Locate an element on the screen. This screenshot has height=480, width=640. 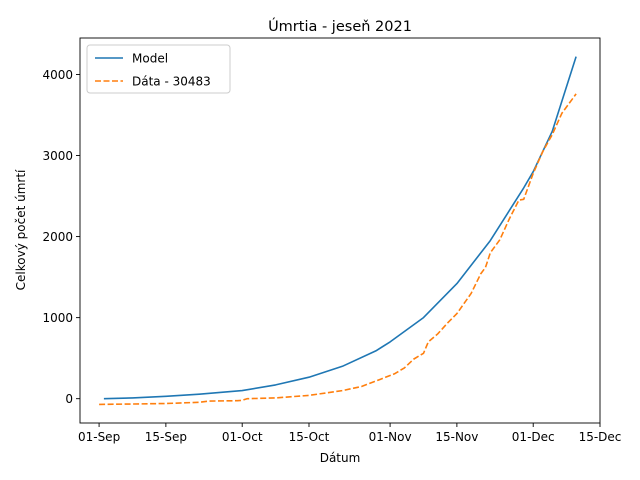
x-tick-label: 01-Dec is located at coordinates (533, 437).